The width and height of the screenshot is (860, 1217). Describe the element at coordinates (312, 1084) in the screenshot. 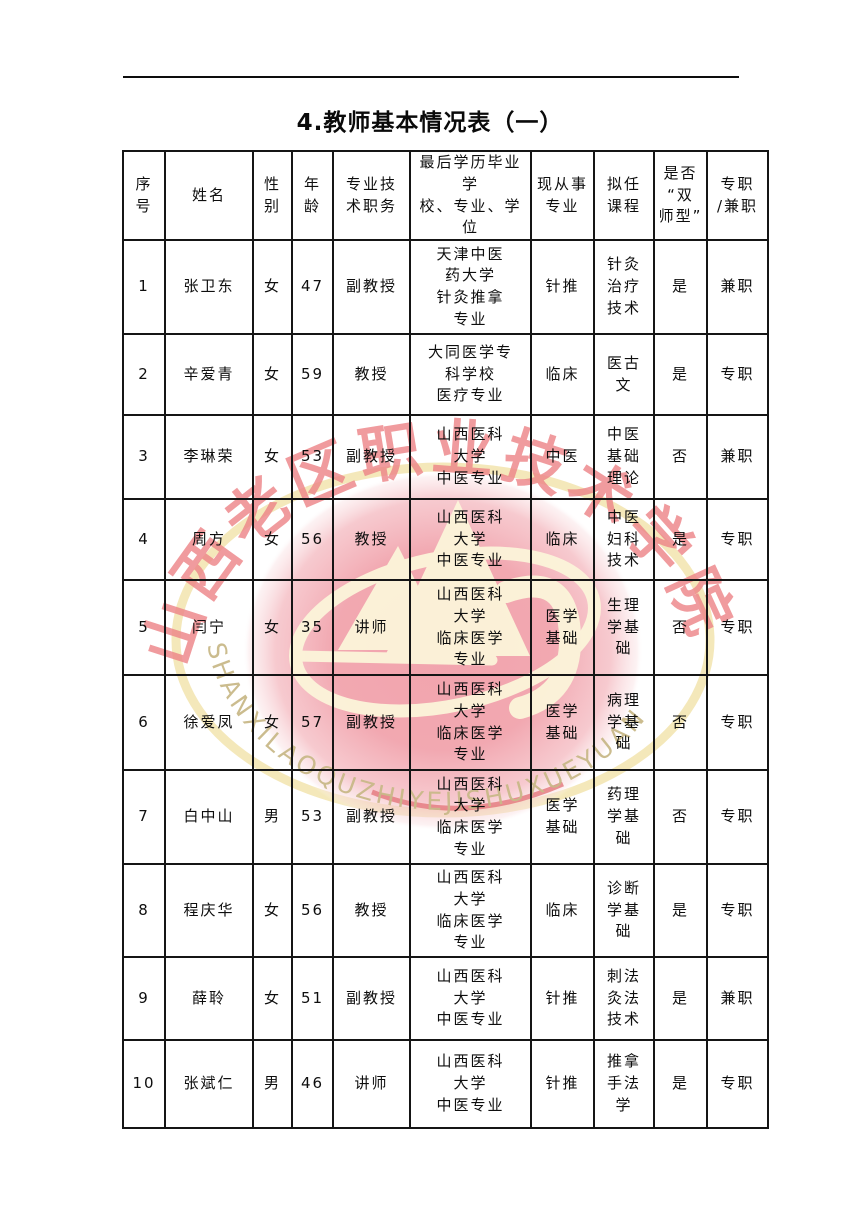

I see `cell-nianling: 46` at that location.